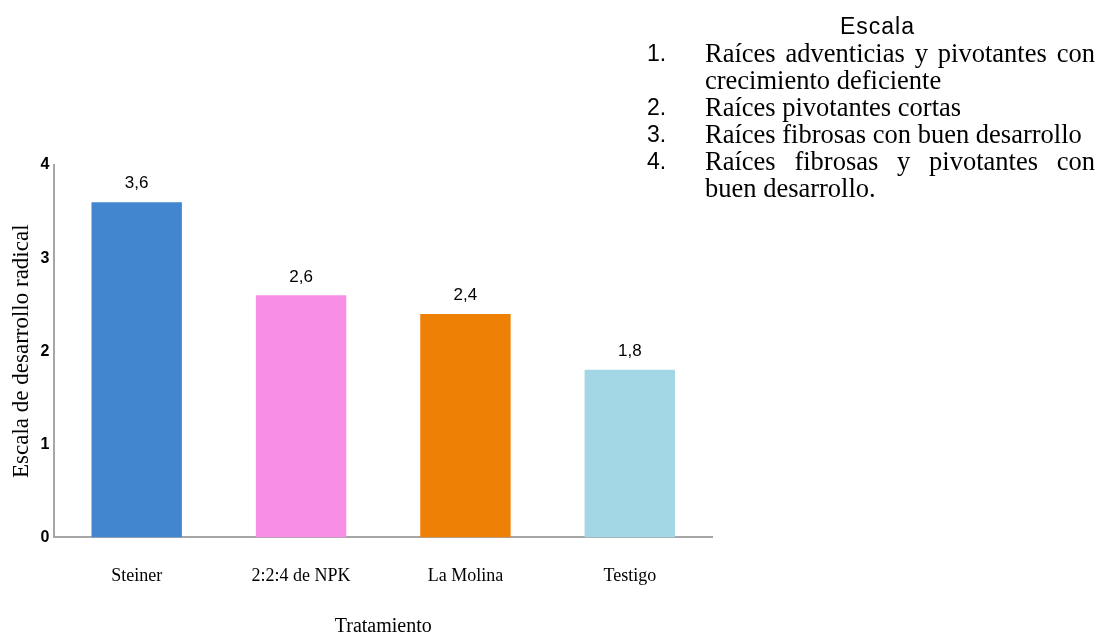 This screenshot has width=1116, height=639. Describe the element at coordinates (301, 276) in the screenshot. I see `data-label: 2,6` at that location.